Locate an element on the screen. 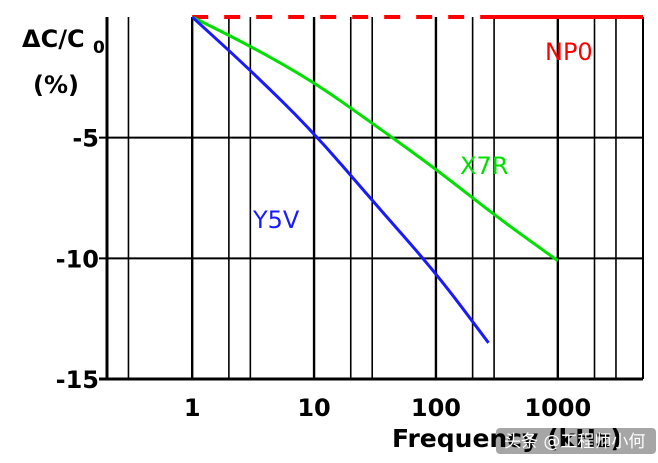 This screenshot has width=658, height=463. y-axis-label: ΔC/C 0 is located at coordinates (63, 41).